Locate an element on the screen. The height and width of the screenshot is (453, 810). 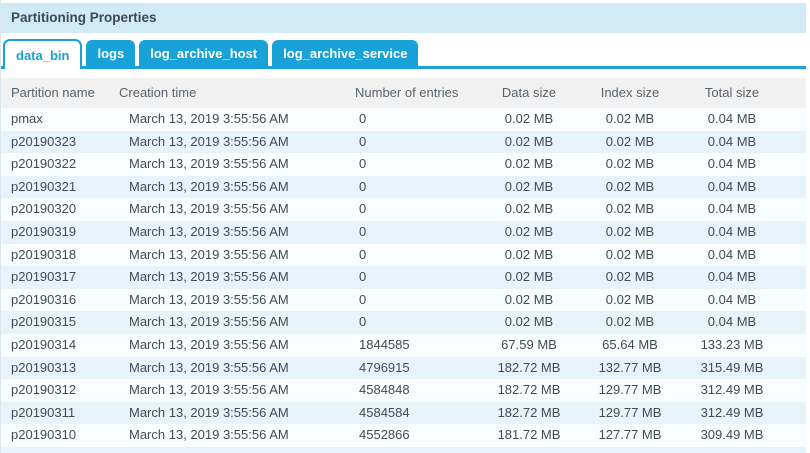
cell: p20190323 is located at coordinates (44, 141).